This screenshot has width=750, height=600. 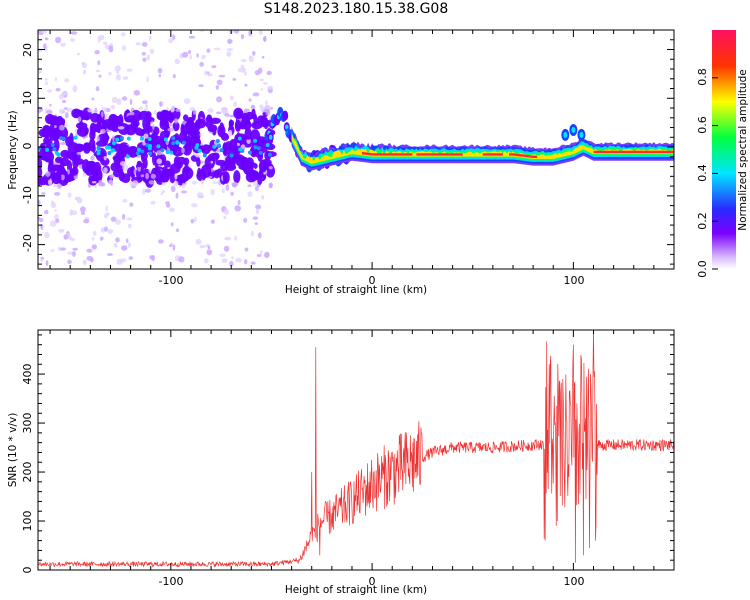 What do you see at coordinates (27, 570) in the screenshot?
I see `bottom-y-tick-label: 0` at bounding box center [27, 570].